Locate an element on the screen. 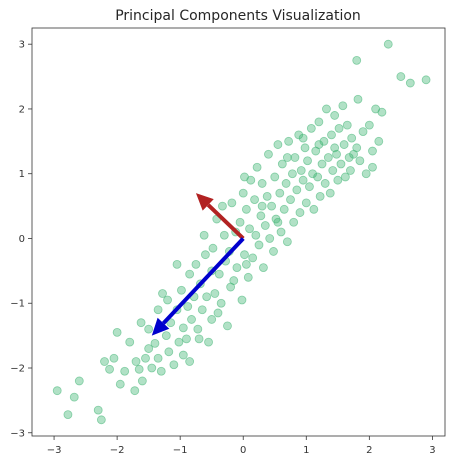 This screenshot has width=452, height=463. x-tick-label: 3 is located at coordinates (432, 450).